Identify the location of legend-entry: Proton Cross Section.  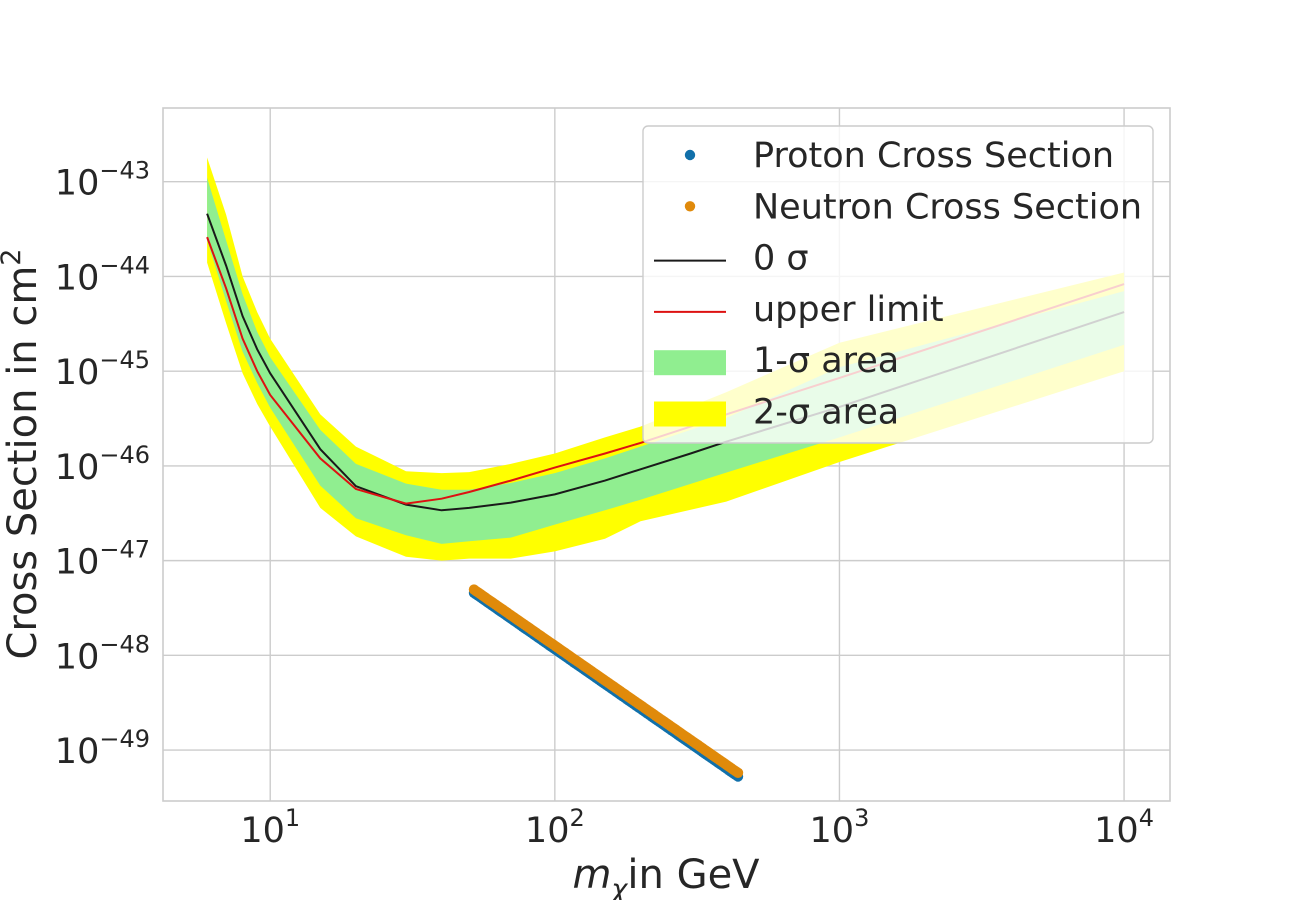
(899, 156).